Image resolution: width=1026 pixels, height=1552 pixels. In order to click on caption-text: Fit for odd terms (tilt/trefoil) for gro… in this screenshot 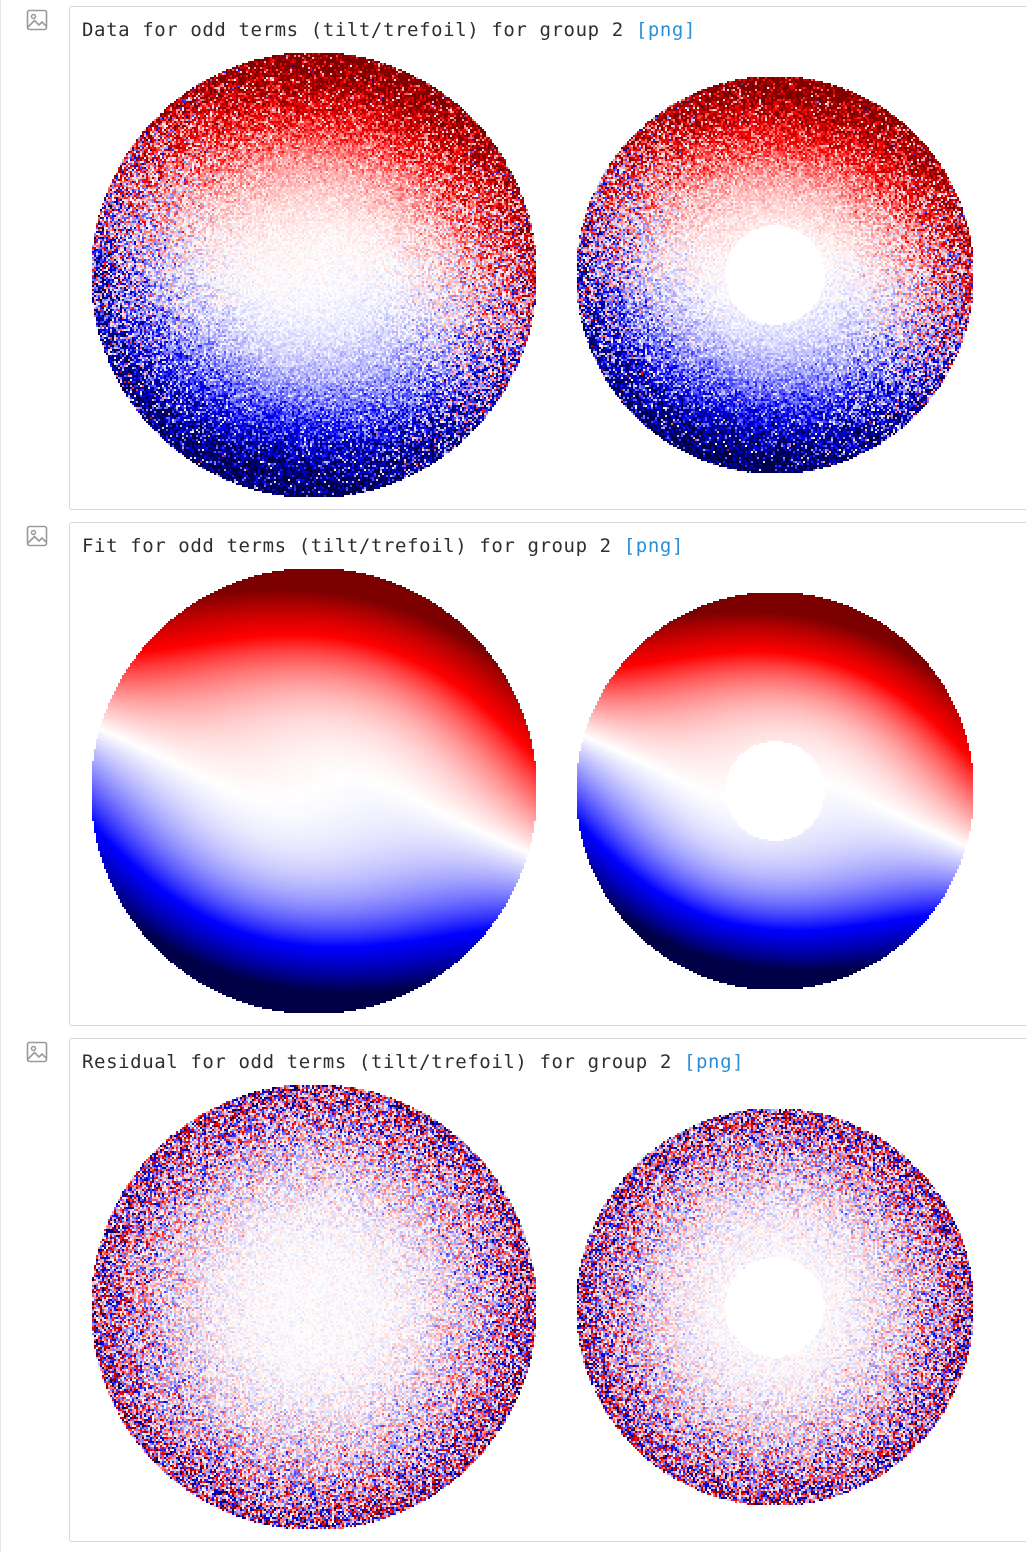, I will do `click(347, 546)`.